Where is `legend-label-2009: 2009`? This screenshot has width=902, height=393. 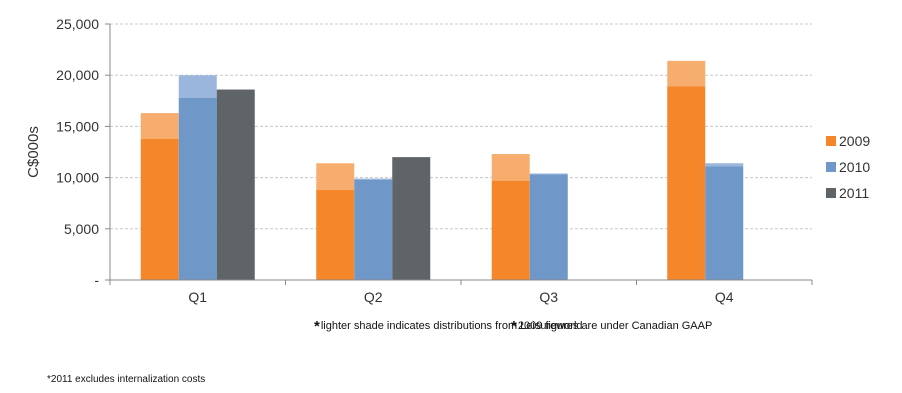 legend-label-2009: 2009 is located at coordinates (854, 141).